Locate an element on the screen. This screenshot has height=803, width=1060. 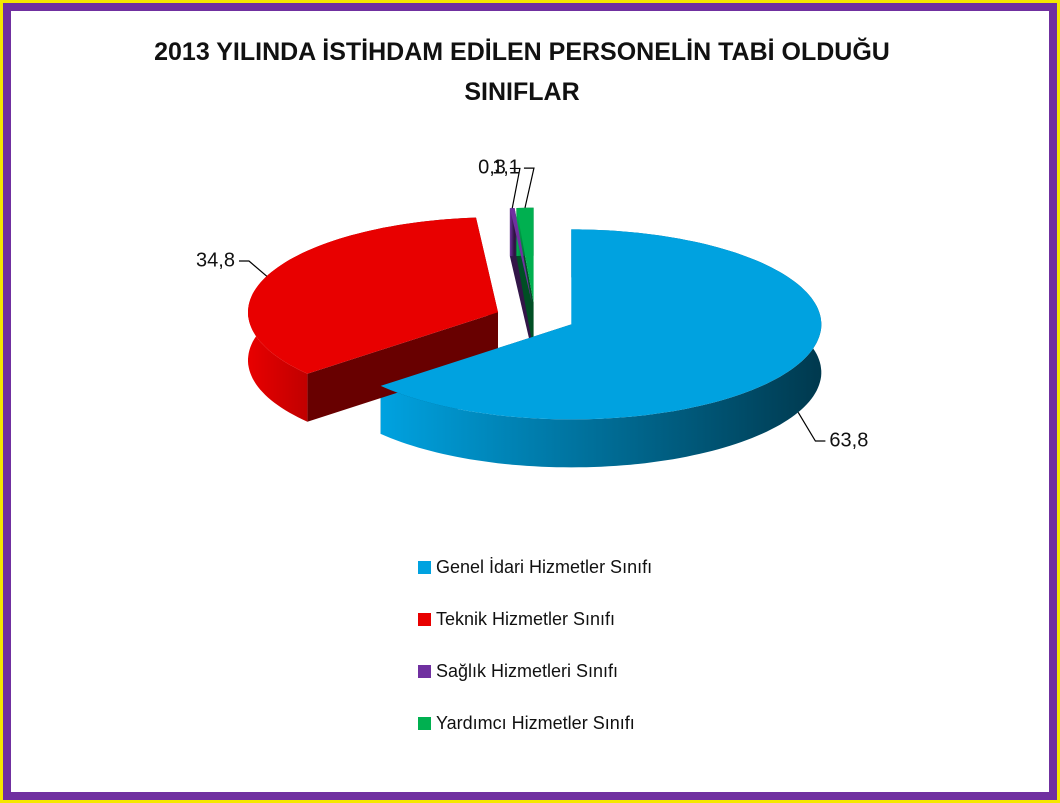
legend-label: Teknik Hizmetler Sınıfı is located at coordinates (525, 619).